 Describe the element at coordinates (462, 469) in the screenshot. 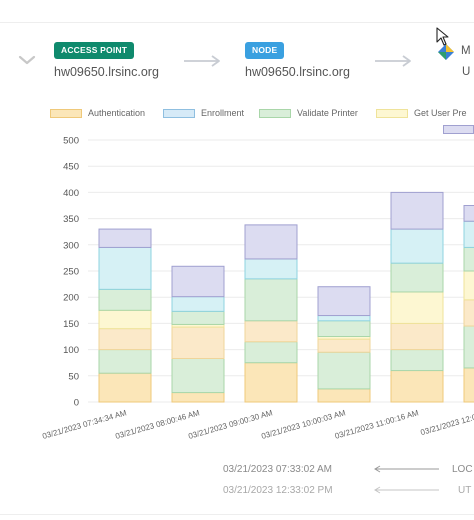

I see `footer-end-local: LOC` at that location.